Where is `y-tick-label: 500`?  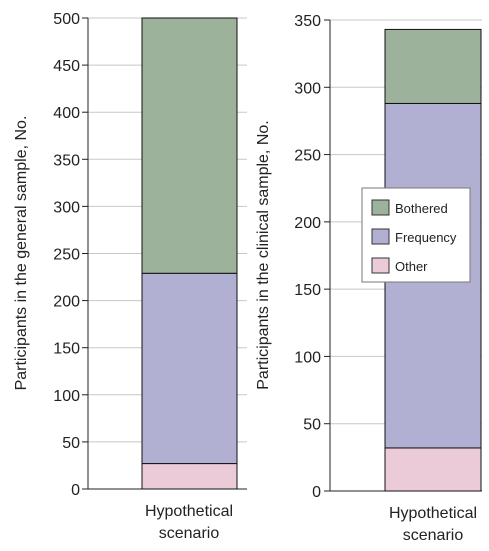
y-tick-label: 500 is located at coordinates (66, 19).